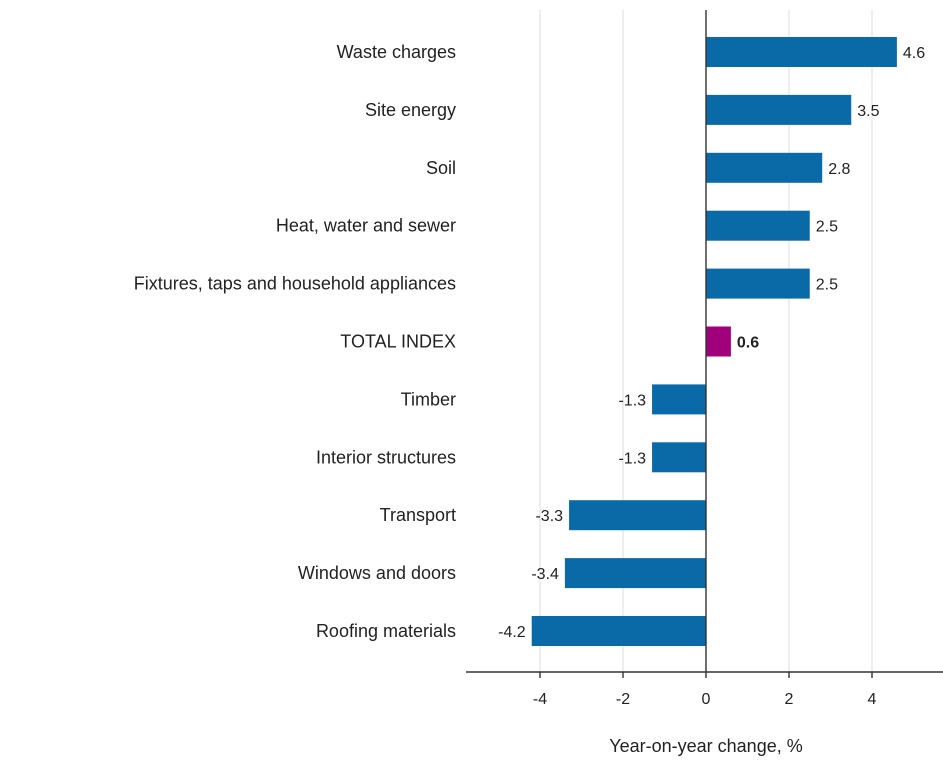 This screenshot has width=943, height=760. I want to click on category-label-7: Interior structures, so click(386, 457).